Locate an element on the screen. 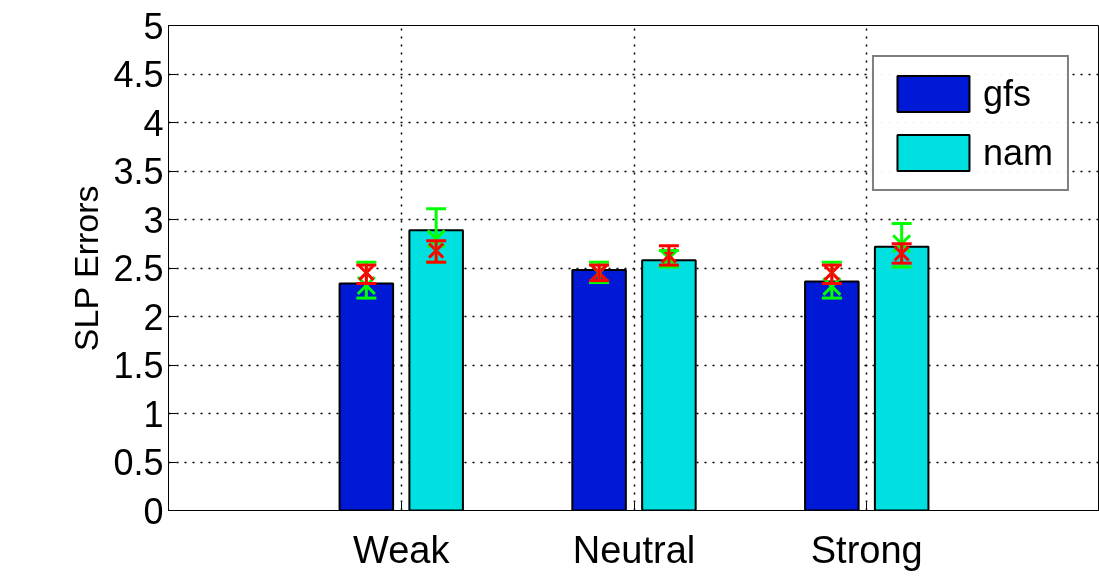  y-tick-label: 4.5 is located at coordinates (138, 74).